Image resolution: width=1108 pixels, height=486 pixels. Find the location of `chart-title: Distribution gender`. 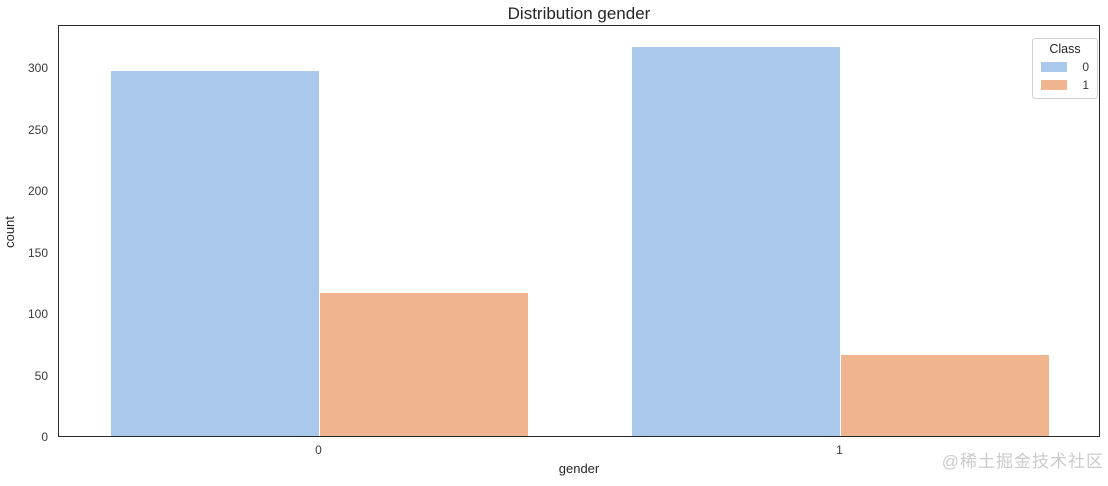

chart-title: Distribution gender is located at coordinates (579, 13).